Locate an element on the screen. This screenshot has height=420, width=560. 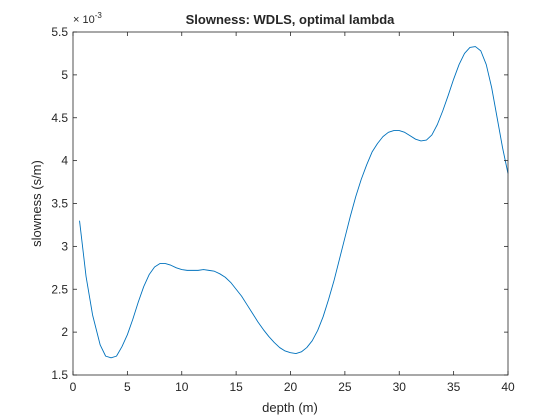
x-tick-label: 0 is located at coordinates (73, 387).